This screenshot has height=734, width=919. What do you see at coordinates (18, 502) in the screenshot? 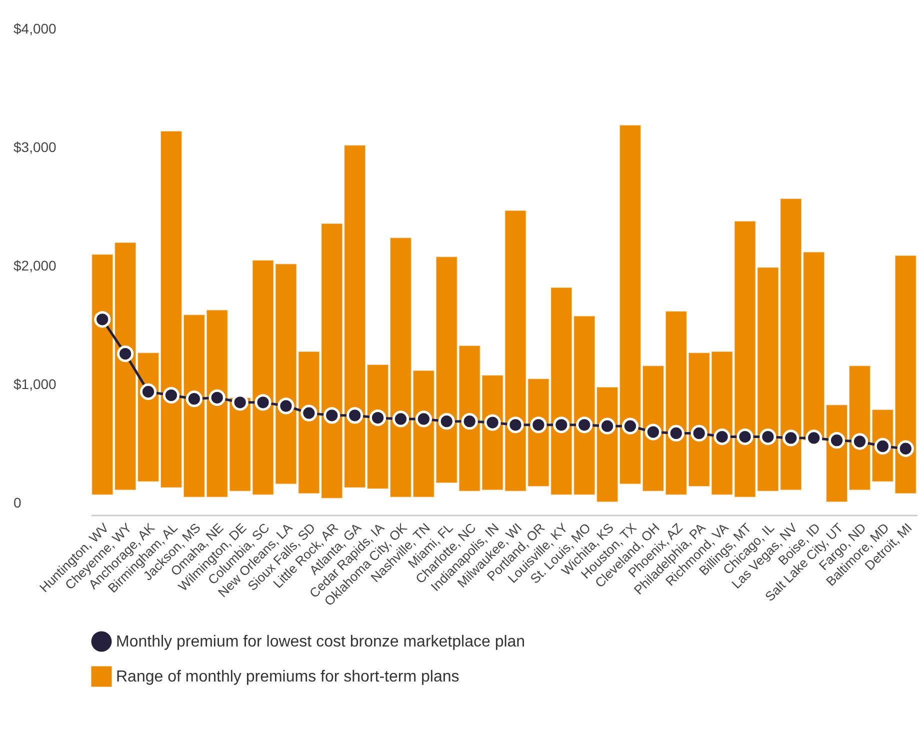
I see `y-tick-label: 0` at bounding box center [18, 502].